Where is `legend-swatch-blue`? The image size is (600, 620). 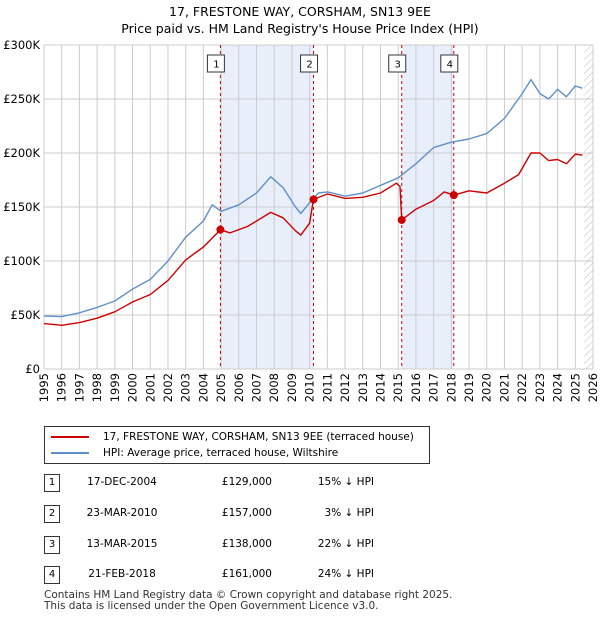 legend-swatch-blue is located at coordinates (70, 453).